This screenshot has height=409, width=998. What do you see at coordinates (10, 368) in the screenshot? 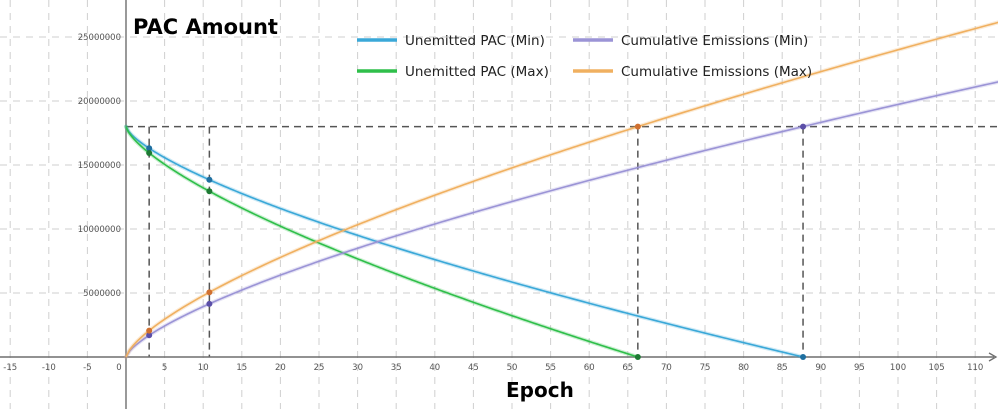
I see `x-tick-label: -15` at bounding box center [10, 368].